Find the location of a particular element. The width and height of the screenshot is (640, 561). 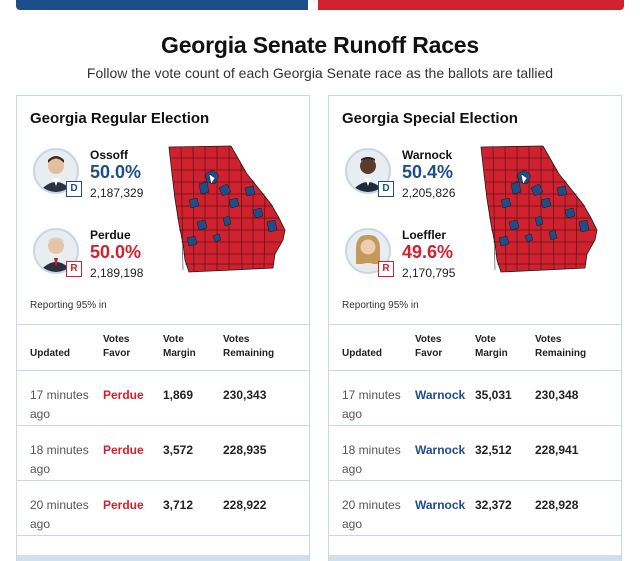

table-row: 17 minutes ago Warnock 35,031 230,348 is located at coordinates (475, 398).